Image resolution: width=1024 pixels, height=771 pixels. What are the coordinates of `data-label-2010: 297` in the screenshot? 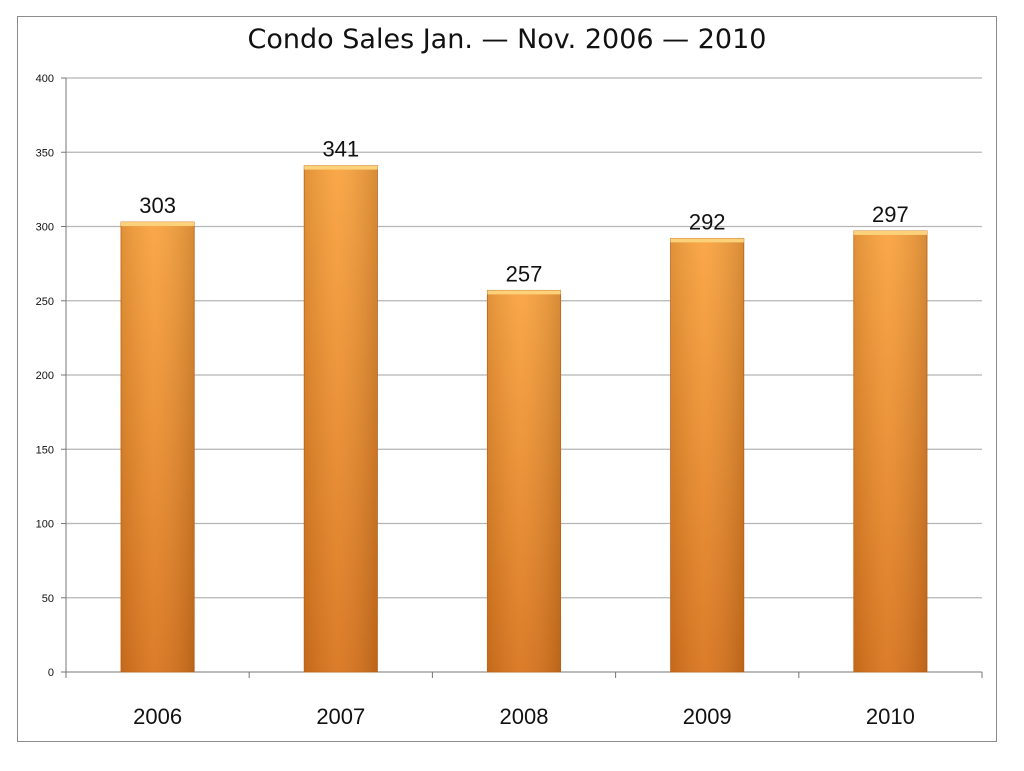 It's located at (890, 214).